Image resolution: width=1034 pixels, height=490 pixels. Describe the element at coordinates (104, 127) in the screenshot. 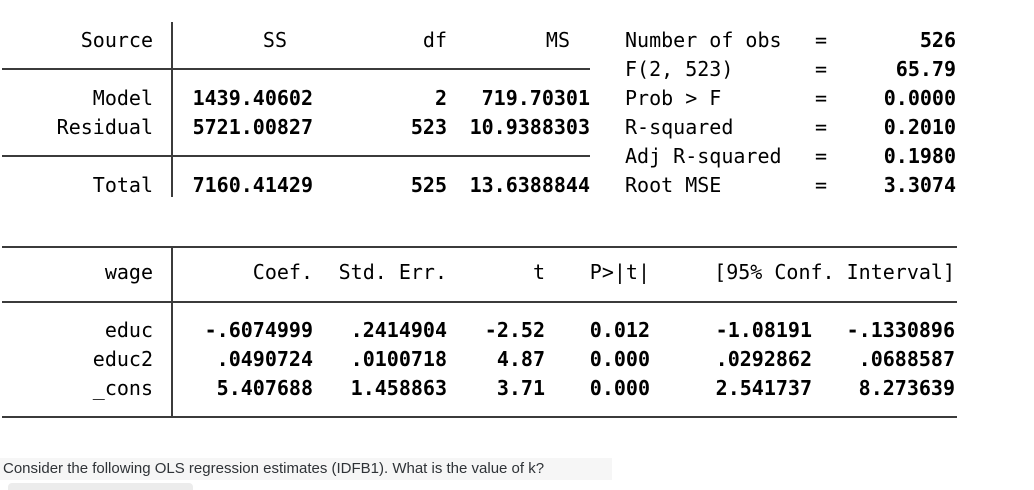

I see `anova-row-label: Residual` at that location.